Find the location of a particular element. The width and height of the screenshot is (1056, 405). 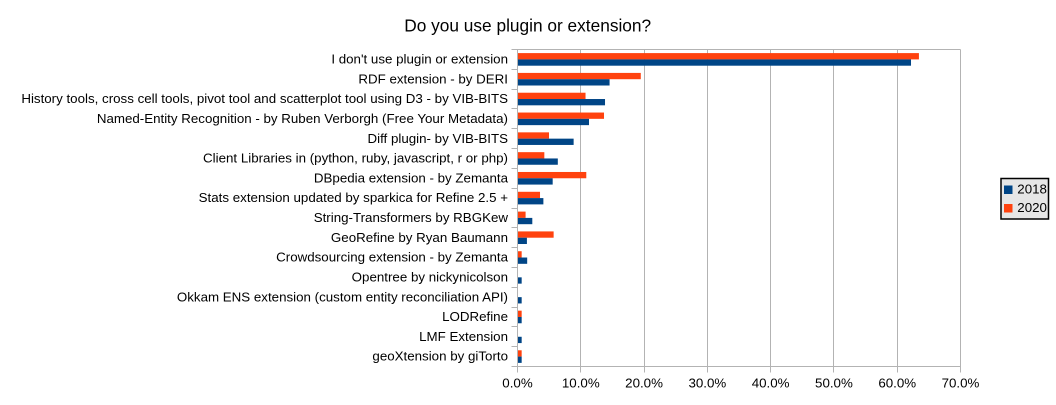

svg-text: geoXtension by giTorto is located at coordinates (440, 356).